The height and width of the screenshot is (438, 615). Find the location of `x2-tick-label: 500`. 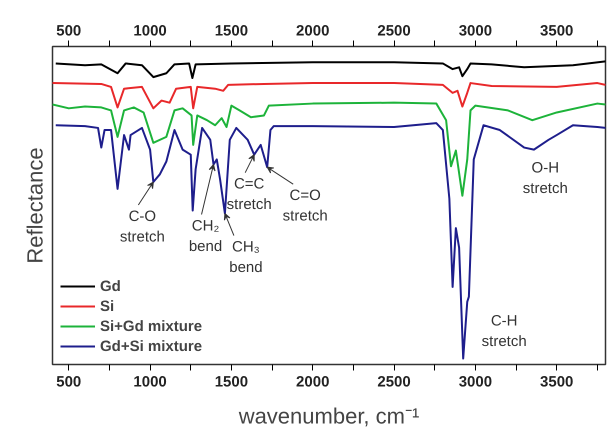

x2-tick-label: 500 is located at coordinates (69, 382).